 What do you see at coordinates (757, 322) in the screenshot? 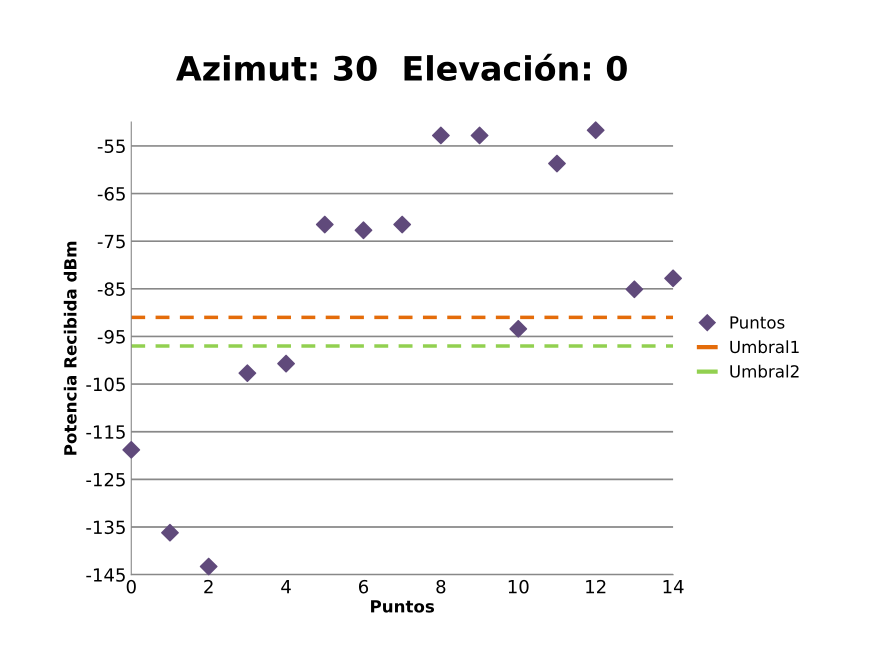
I see `legend-label: Puntos` at bounding box center [757, 322].